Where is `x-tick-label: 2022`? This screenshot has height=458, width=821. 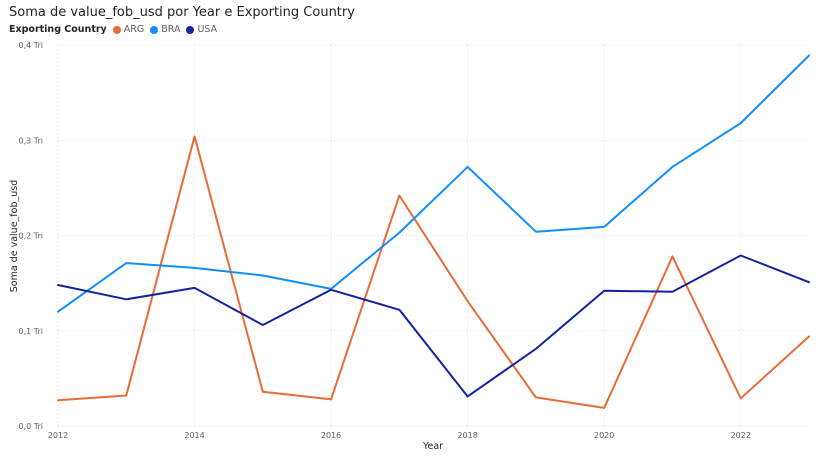
x-tick-label: 2022 is located at coordinates (741, 435).